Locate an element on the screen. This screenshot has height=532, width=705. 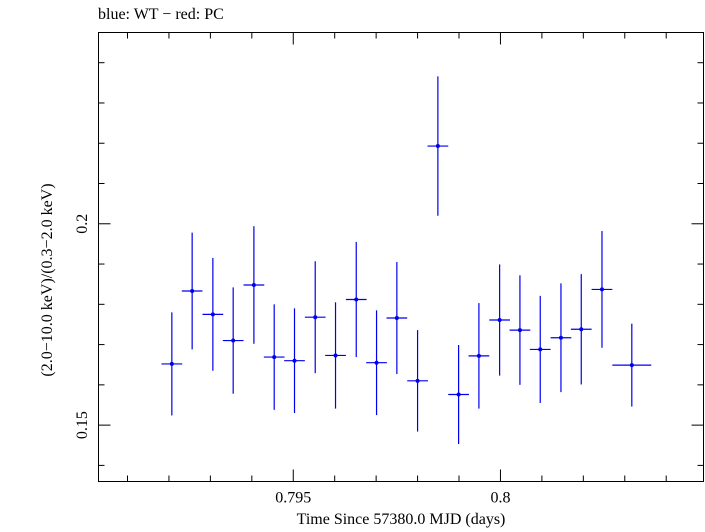
y-tick-label: 0.2 is located at coordinates (82, 224).